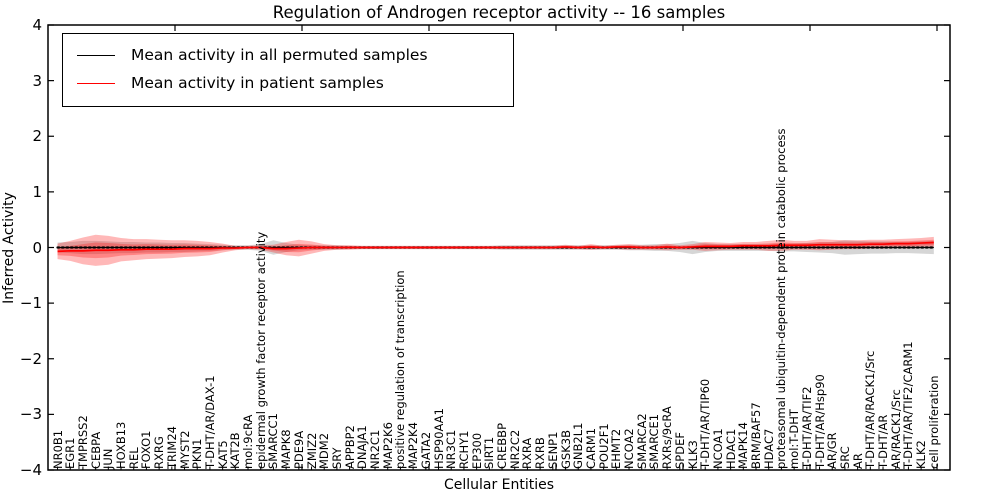 This screenshot has width=1000, height=500. I want to click on x-tick-label: cell proliferation, so click(933, 421).